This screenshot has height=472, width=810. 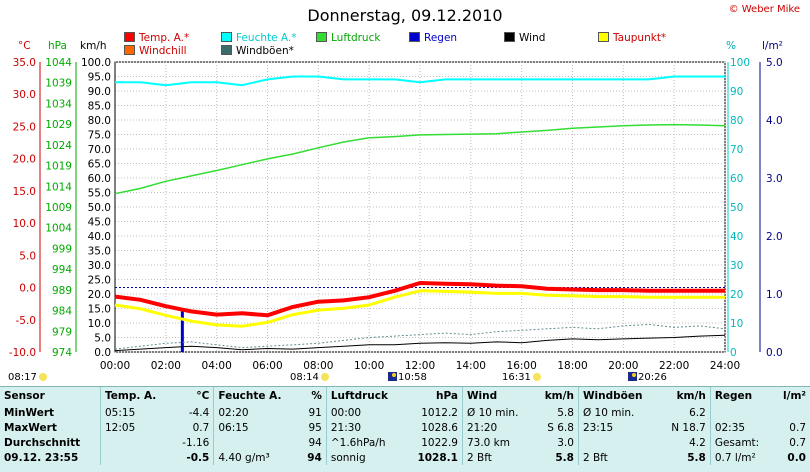 I want to click on cell: 3.0, so click(x=565, y=442).